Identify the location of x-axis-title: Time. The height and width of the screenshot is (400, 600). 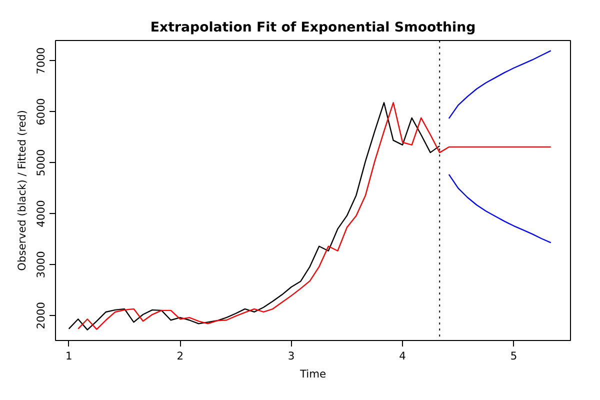
(312, 374).